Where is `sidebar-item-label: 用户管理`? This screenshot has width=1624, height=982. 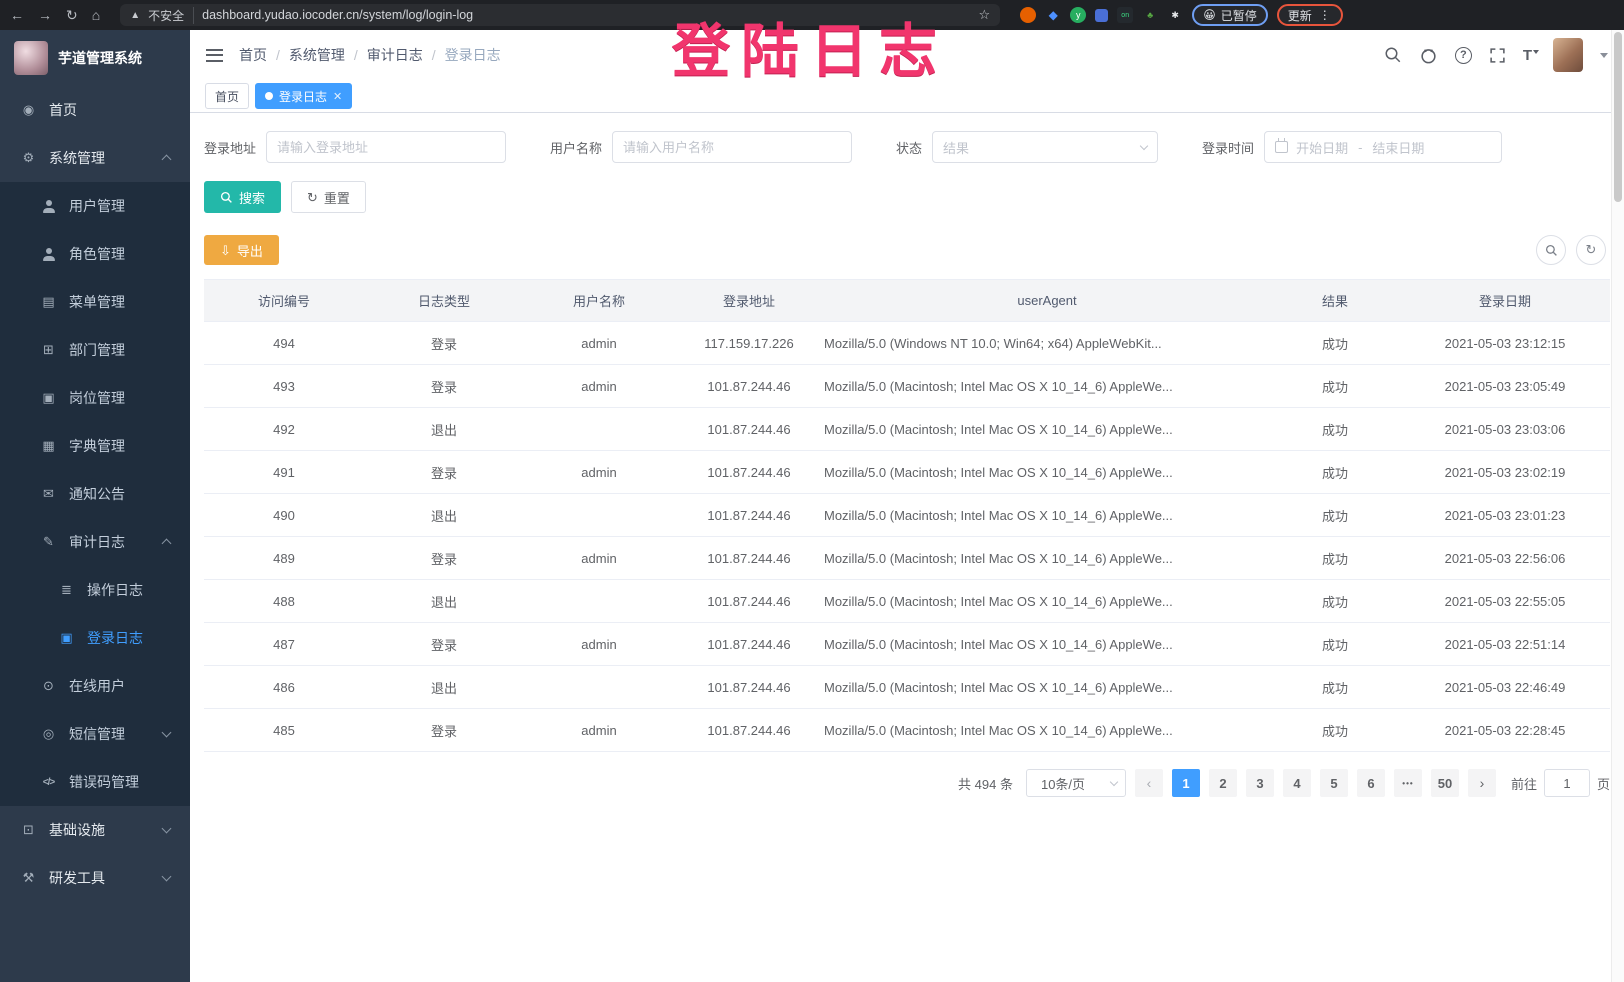
sidebar-item-label: 用户管理 is located at coordinates (97, 206).